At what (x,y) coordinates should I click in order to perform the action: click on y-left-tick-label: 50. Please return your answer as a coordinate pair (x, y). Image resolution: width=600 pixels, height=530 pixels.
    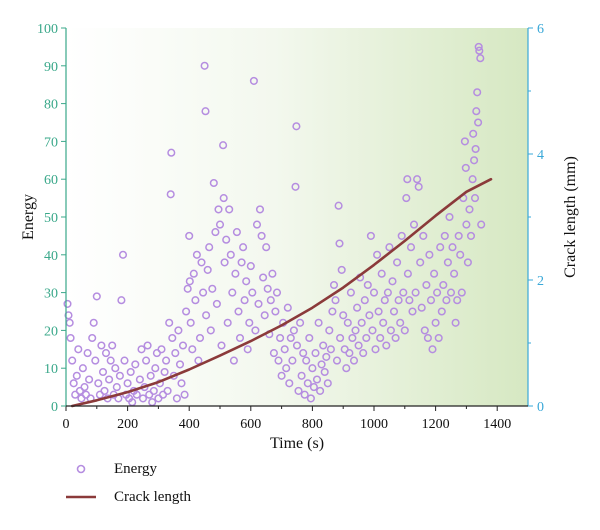
    Looking at the image, I should click on (51, 218).